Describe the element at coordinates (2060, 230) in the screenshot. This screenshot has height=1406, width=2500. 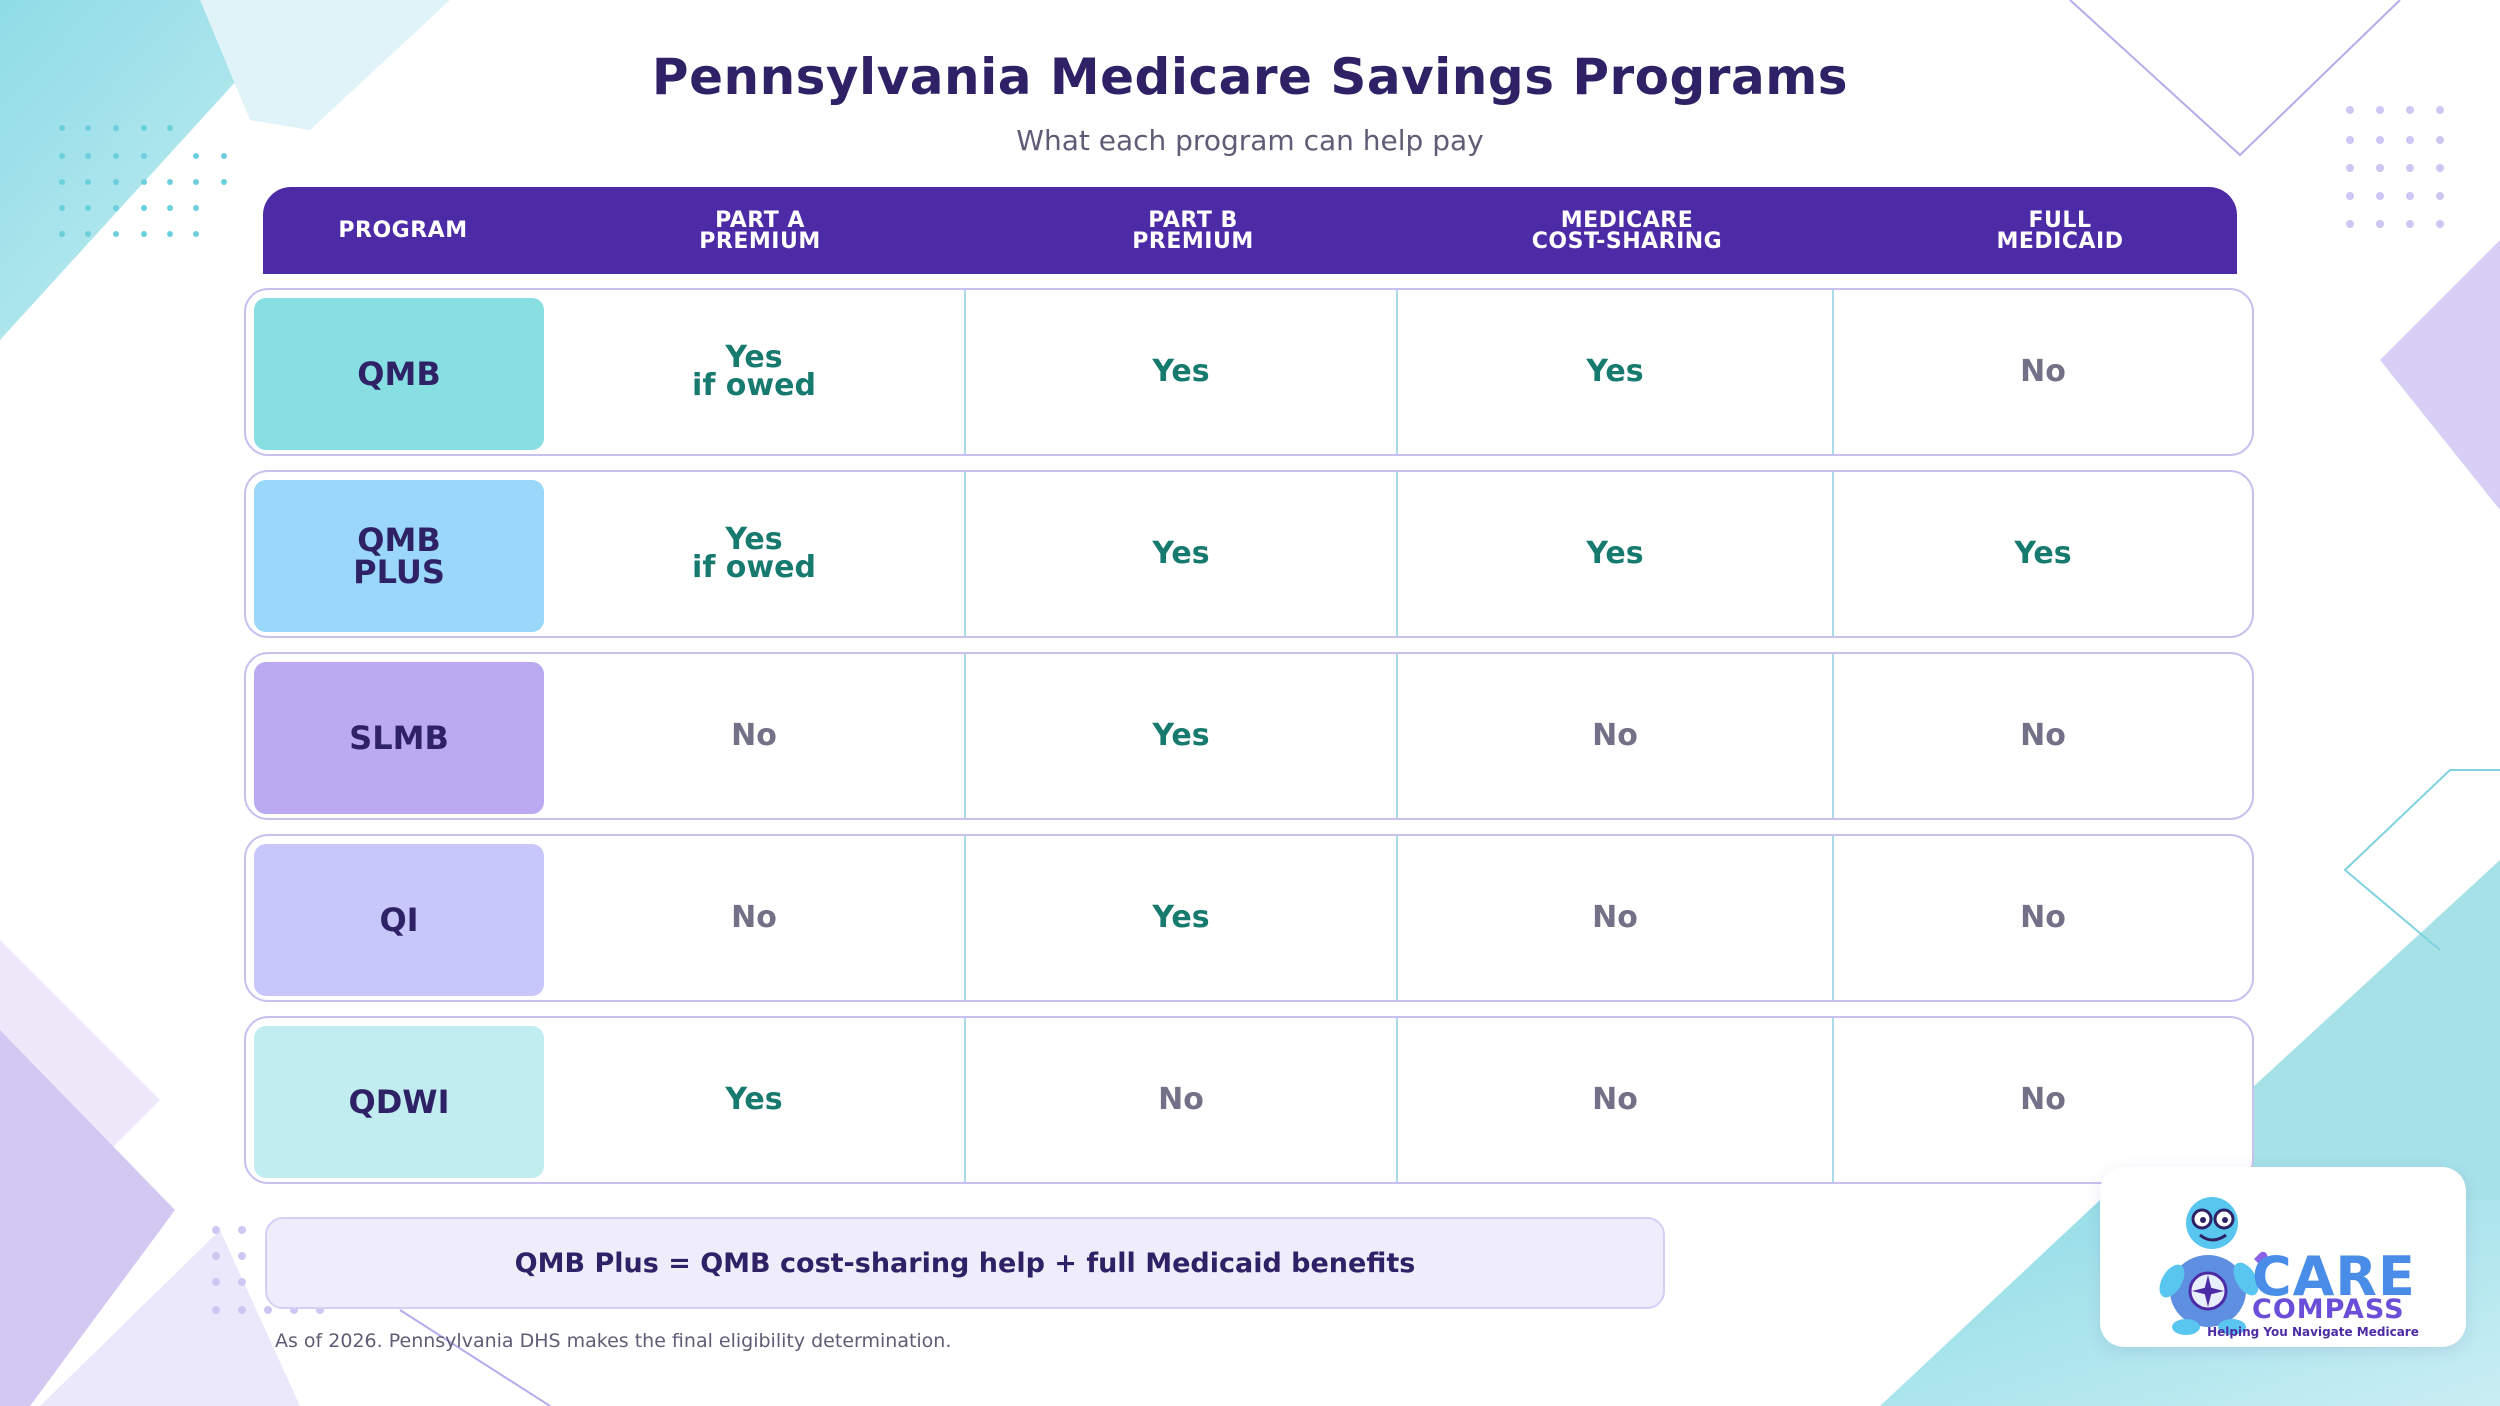
I see `column-header-full-medicaid: FULL MEDICAID` at that location.